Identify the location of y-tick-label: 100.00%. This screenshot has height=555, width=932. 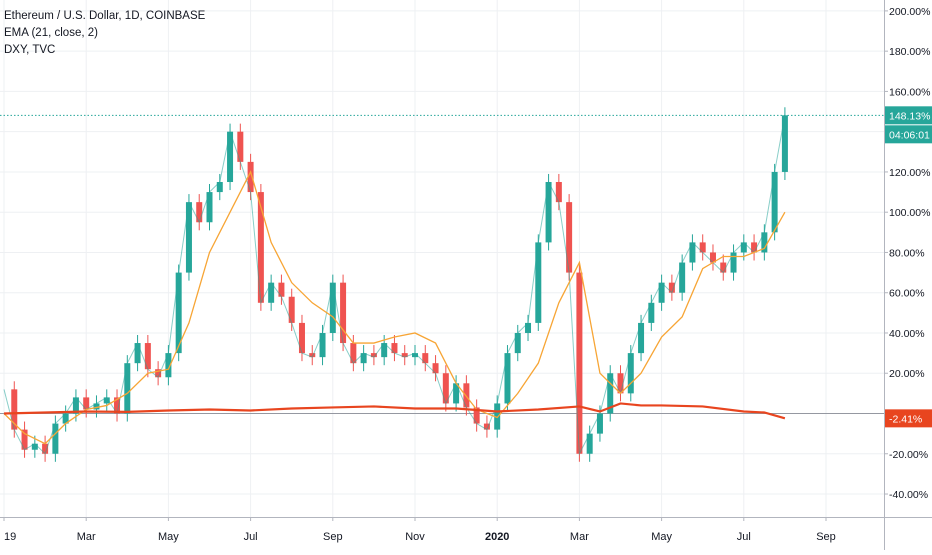
(909, 213).